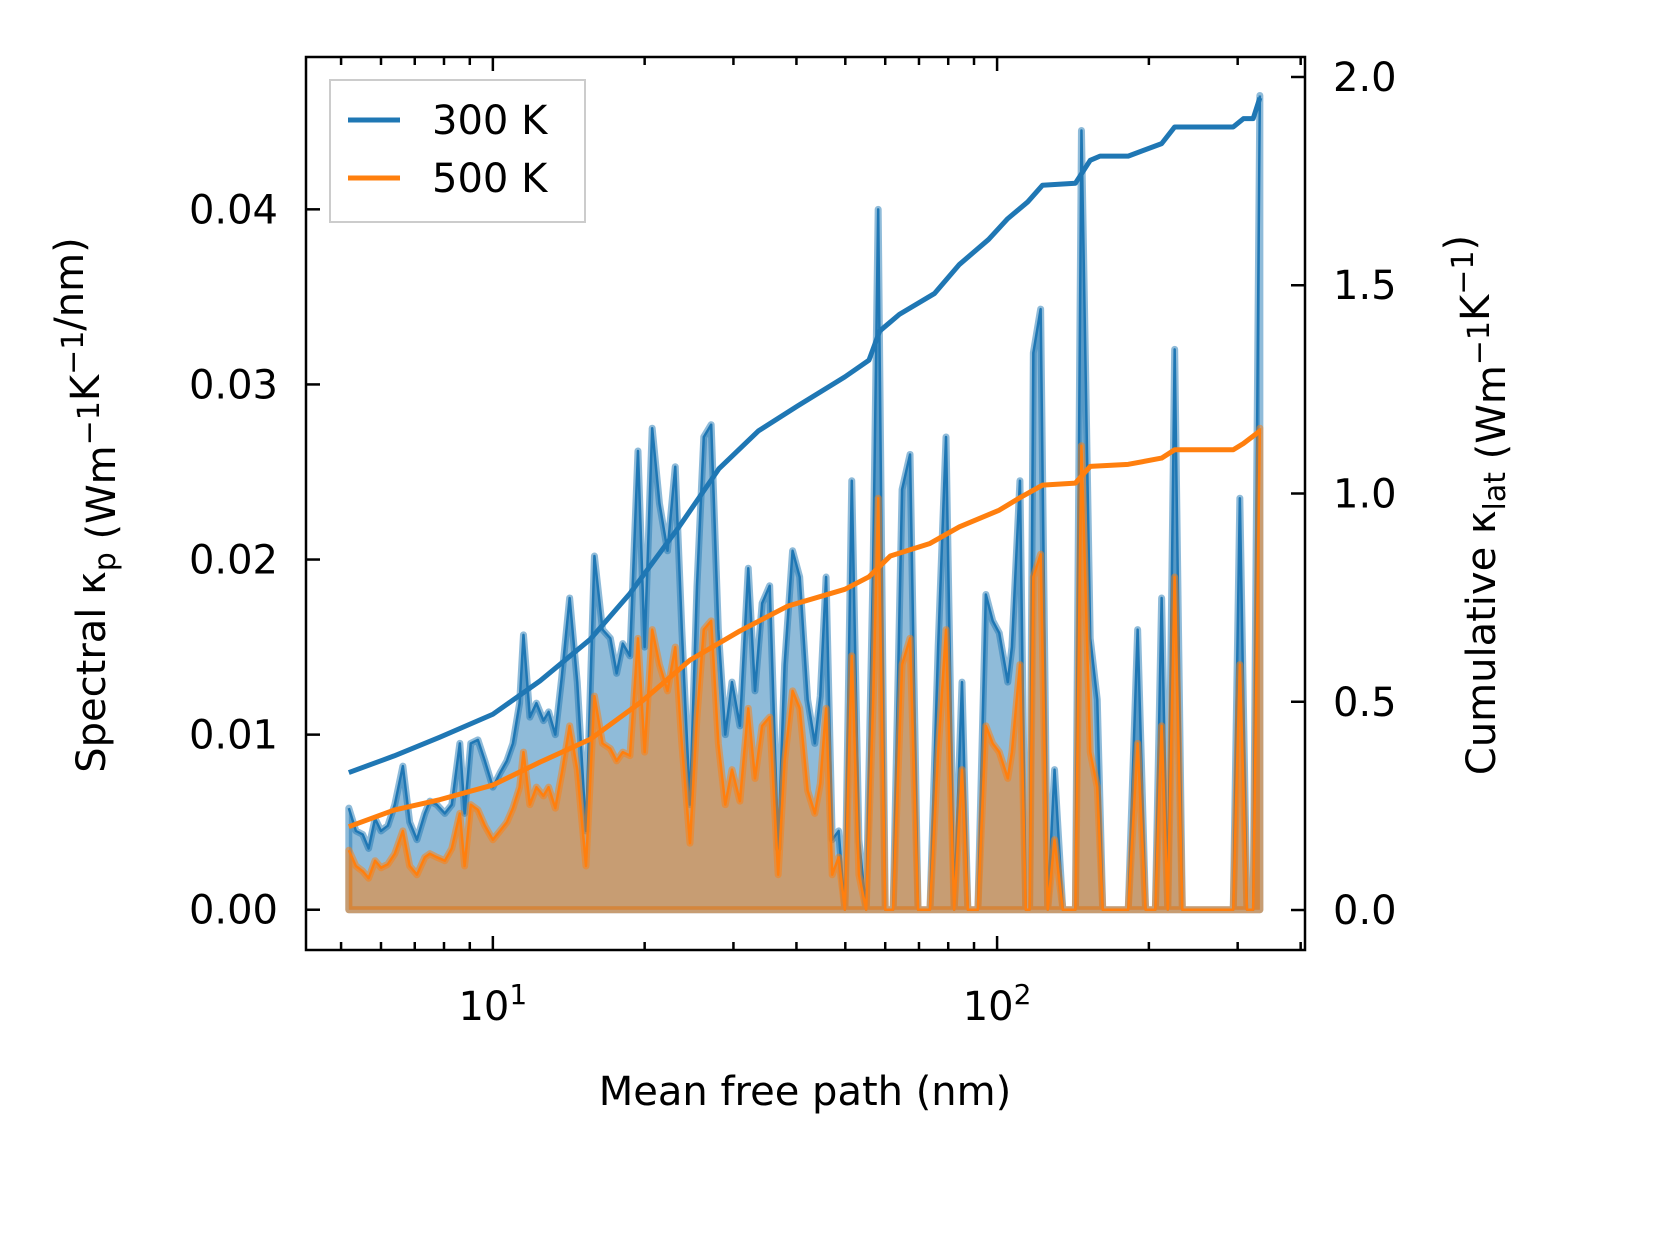 The height and width of the screenshot is (1256, 1679). I want to click on x-tick-label: 10¹, so click(492, 1004).